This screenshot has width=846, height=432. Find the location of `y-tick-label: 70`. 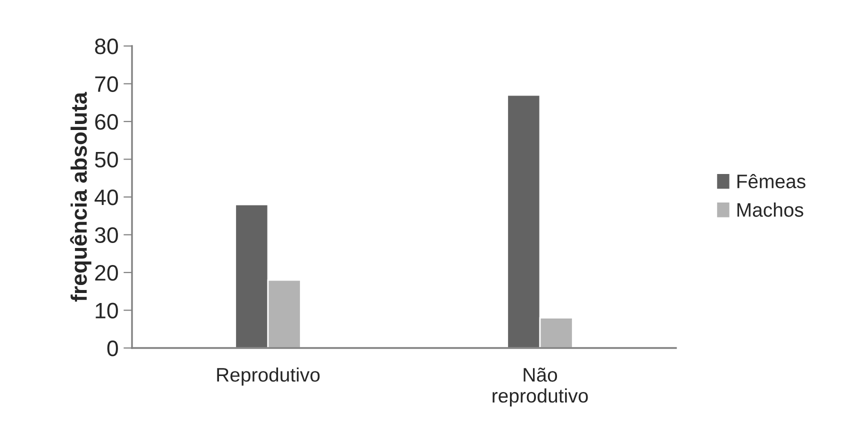

y-tick-label: 70 is located at coordinates (106, 84).